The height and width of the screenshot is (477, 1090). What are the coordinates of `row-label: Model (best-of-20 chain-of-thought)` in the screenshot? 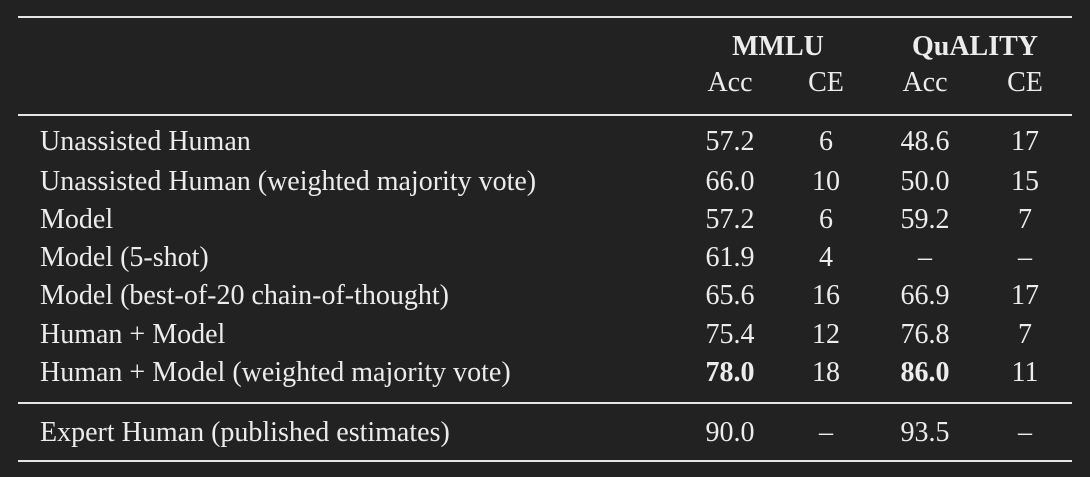 It's located at (244, 295).